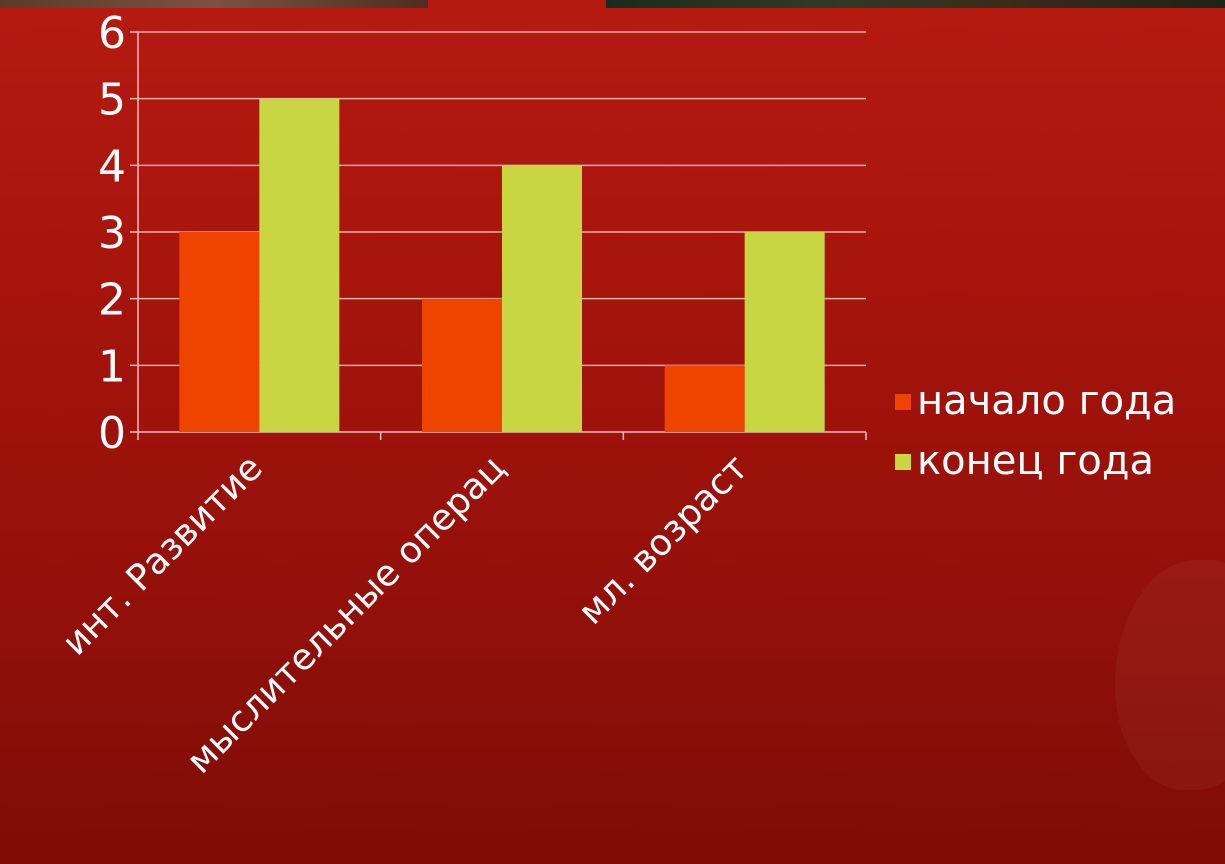 The height and width of the screenshot is (864, 1225). Describe the element at coordinates (214, 4) in the screenshot. I see `photo-strip-left` at that location.